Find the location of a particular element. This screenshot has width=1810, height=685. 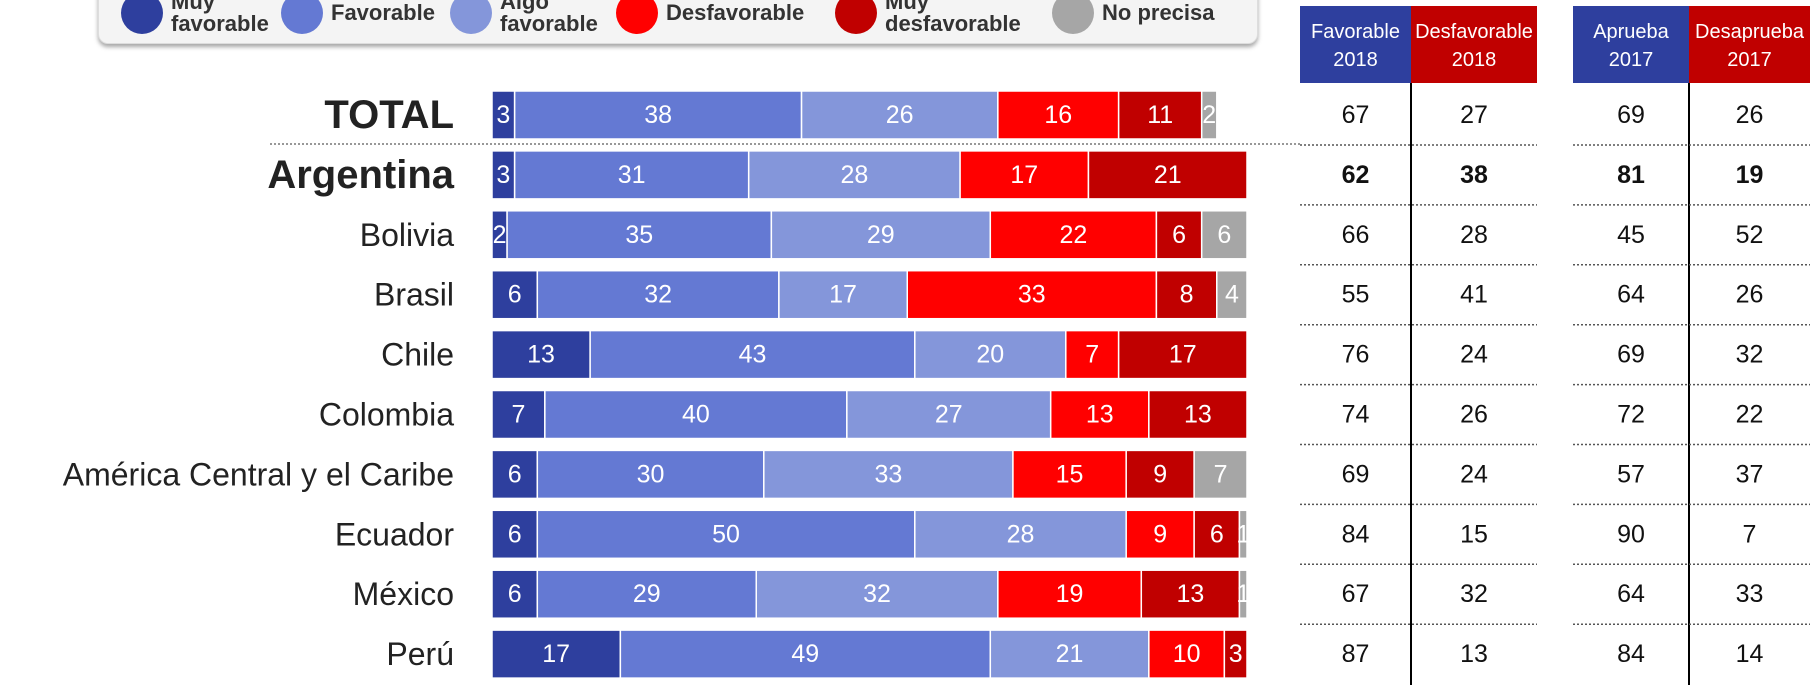

value-label: 13 is located at coordinates (1100, 415).